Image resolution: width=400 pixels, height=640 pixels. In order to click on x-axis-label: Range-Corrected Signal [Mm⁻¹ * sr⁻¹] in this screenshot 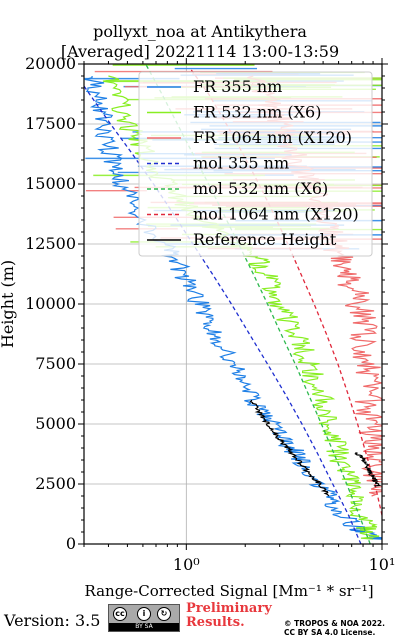, I will do `click(228, 591)`.